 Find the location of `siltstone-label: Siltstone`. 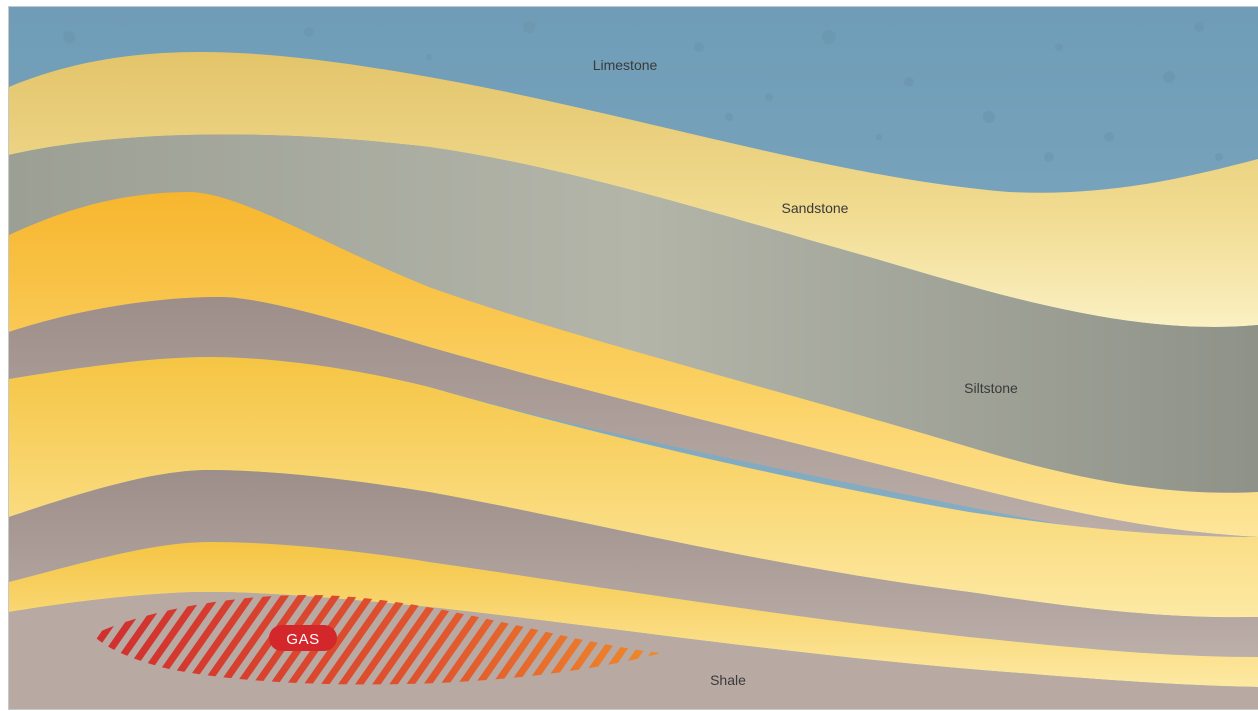

siltstone-label: Siltstone is located at coordinates (991, 388).